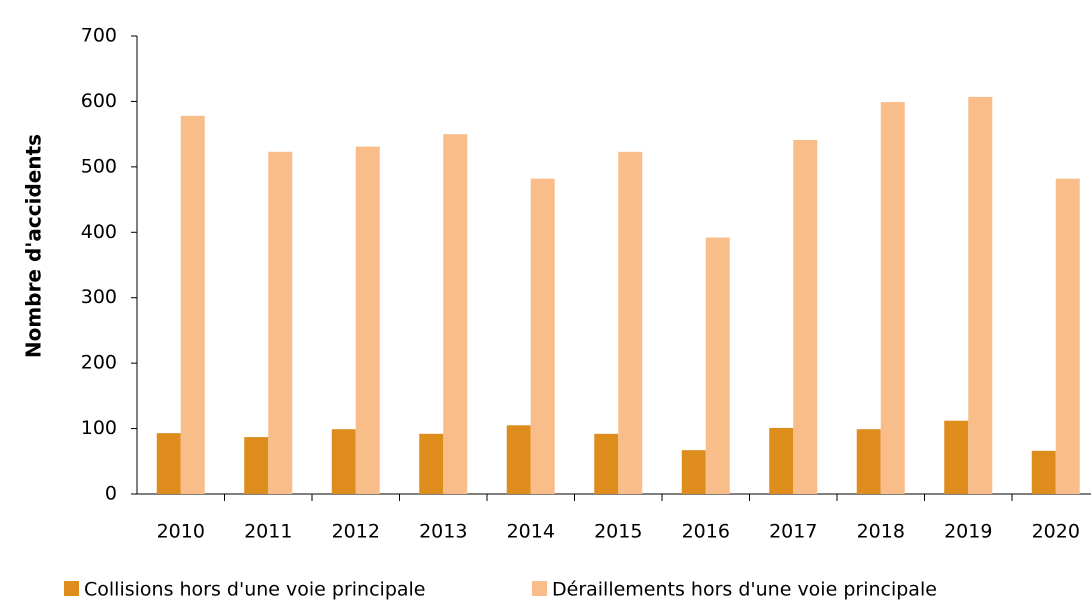 Image resolution: width=1091 pixels, height=615 pixels. Describe the element at coordinates (881, 532) in the screenshot. I see `x-tick-label: 2018` at that location.